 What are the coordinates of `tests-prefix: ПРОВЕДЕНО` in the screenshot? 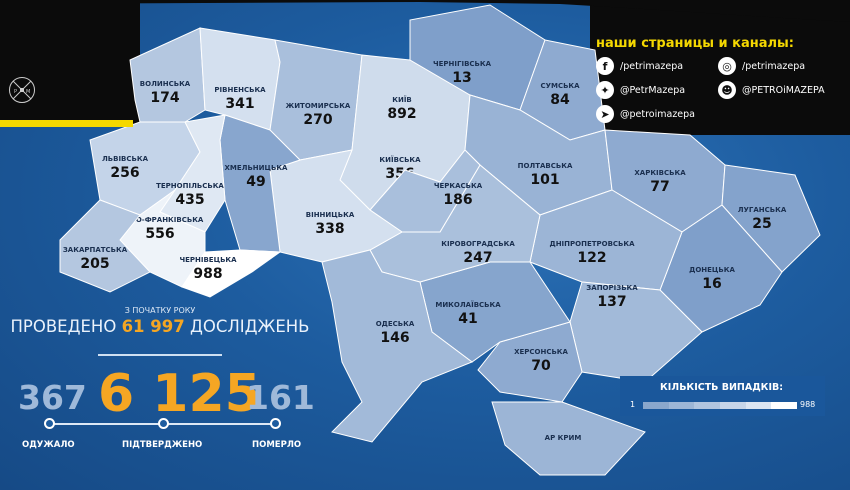 It's located at (63, 326).